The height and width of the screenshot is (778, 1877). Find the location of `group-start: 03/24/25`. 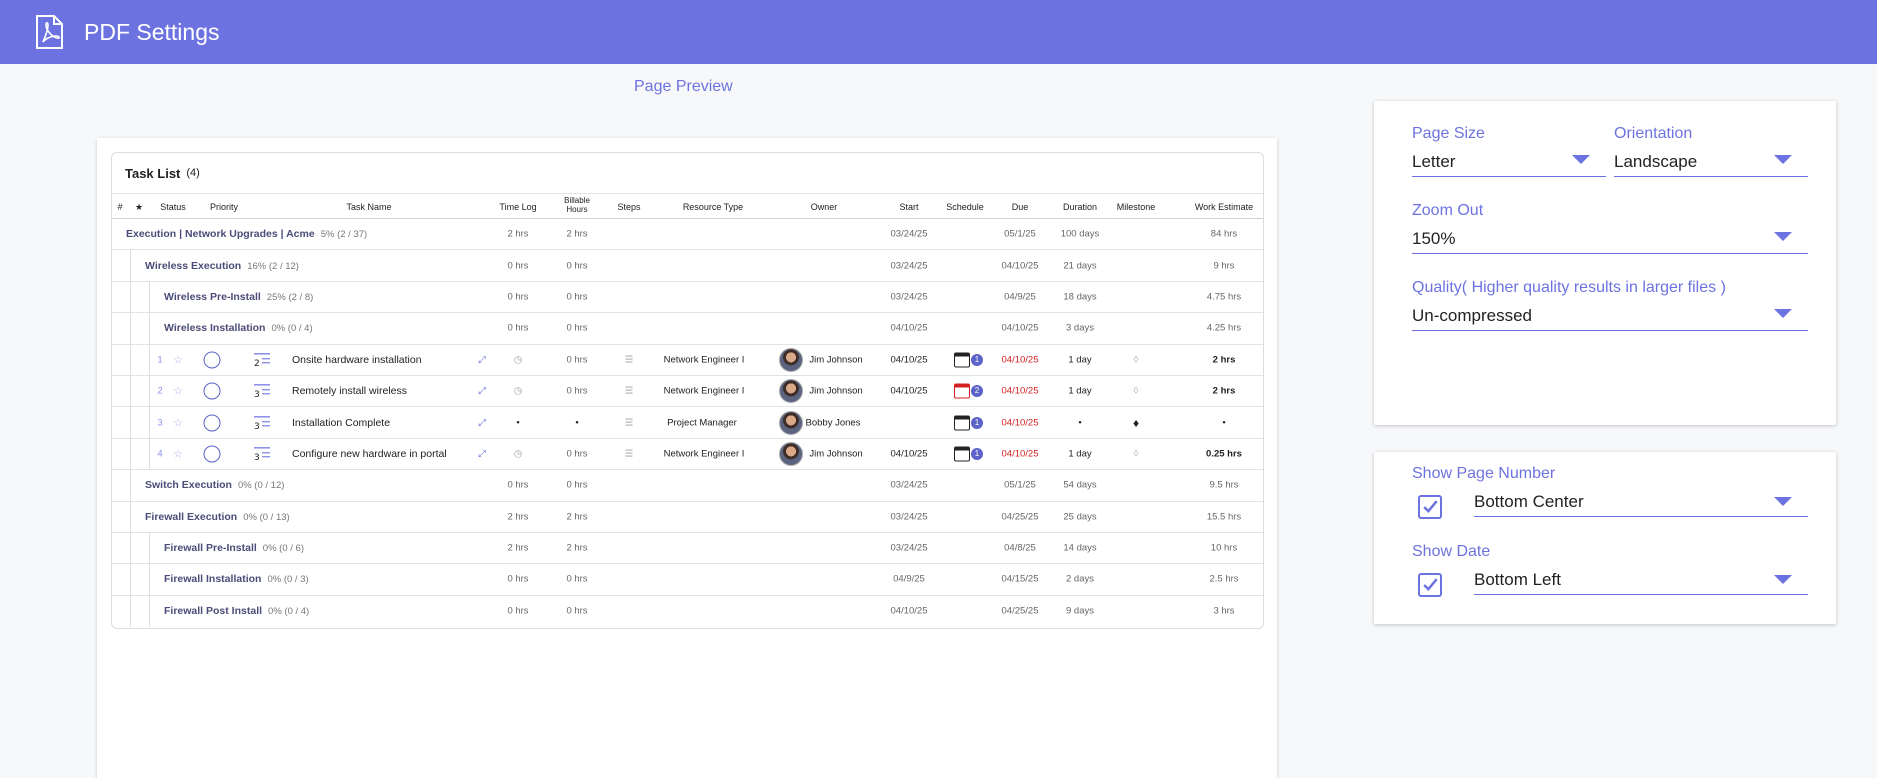

group-start: 03/24/25 is located at coordinates (909, 266).